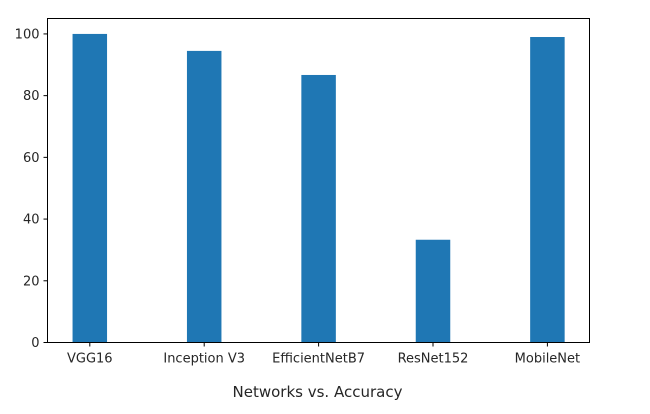  I want to click on y-tick-label: 80, so click(31, 96).